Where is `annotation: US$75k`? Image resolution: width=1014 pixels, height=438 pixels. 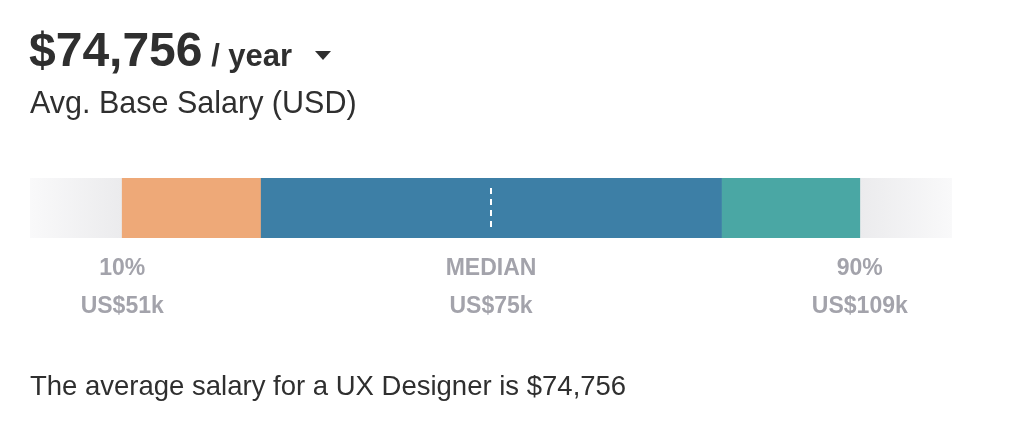
annotation: US$75k is located at coordinates (491, 305).